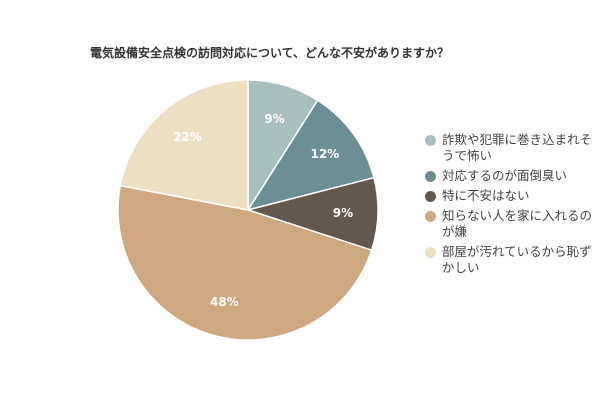  What do you see at coordinates (505, 175) in the screenshot?
I see `legend-label: 対応するのが面倒臭い` at bounding box center [505, 175].